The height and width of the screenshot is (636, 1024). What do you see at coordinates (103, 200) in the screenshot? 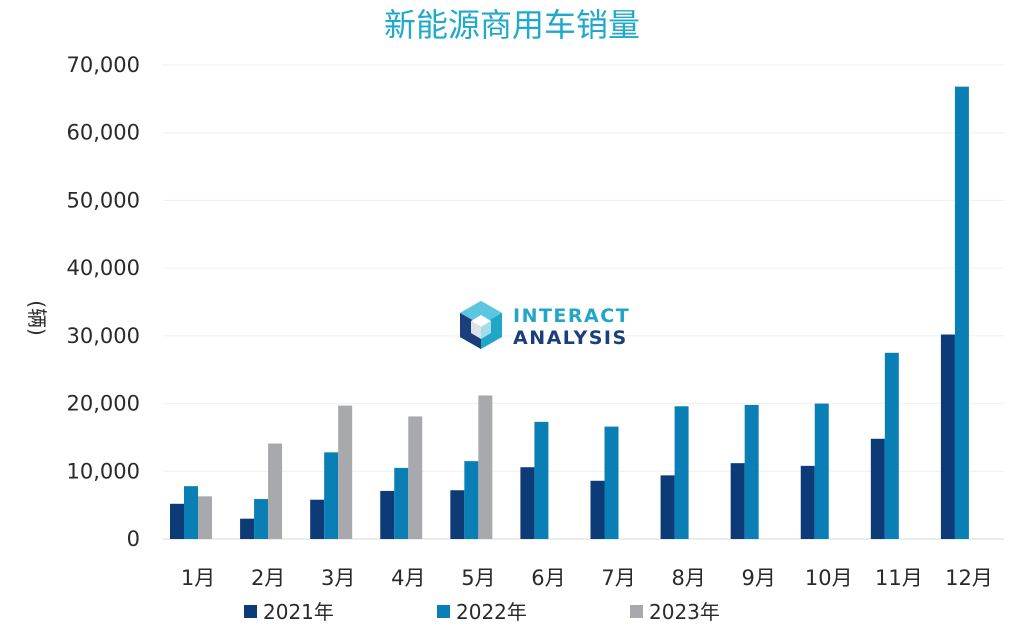
I see `y-tick-label: 50,000` at bounding box center [103, 200].